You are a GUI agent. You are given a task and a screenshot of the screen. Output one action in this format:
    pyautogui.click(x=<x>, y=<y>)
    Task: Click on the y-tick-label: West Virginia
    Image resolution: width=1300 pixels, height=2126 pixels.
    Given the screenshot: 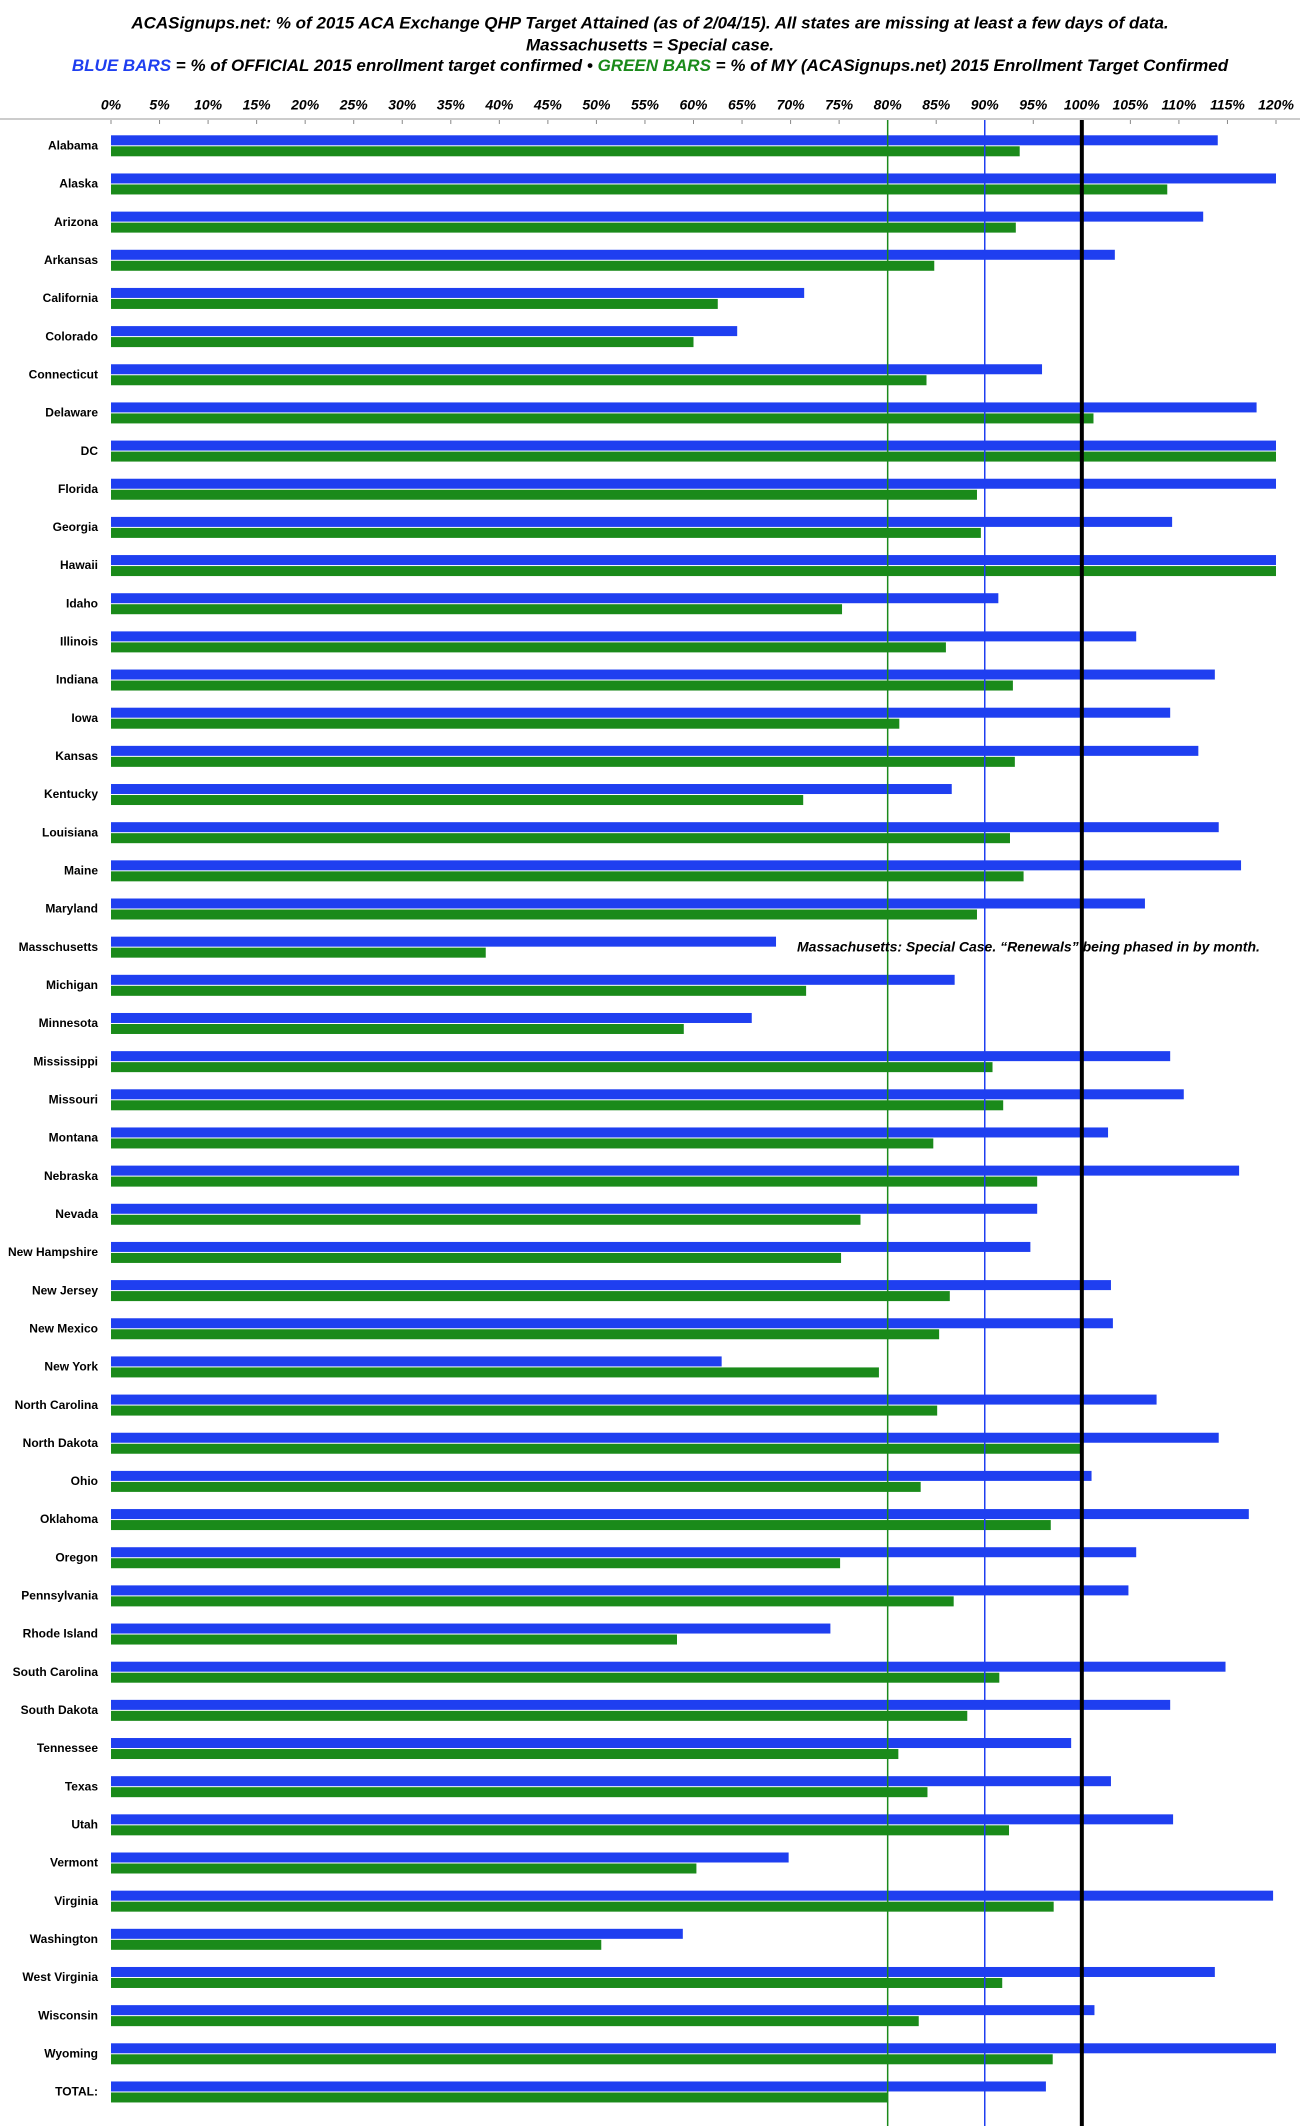 What is the action you would take?
    pyautogui.click(x=60, y=1977)
    